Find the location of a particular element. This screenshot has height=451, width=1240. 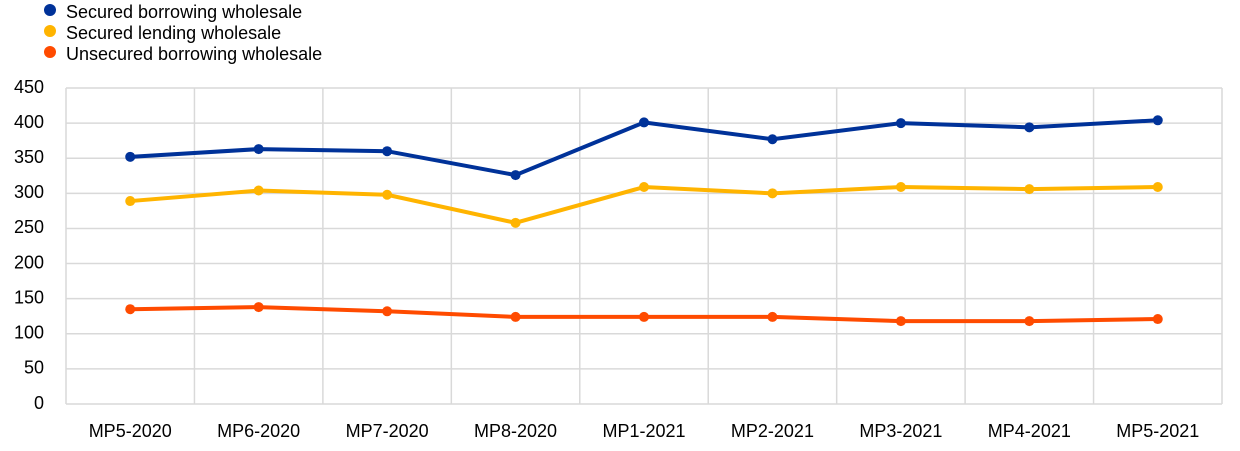

x-tick-label: MP6-2020 is located at coordinates (258, 431).